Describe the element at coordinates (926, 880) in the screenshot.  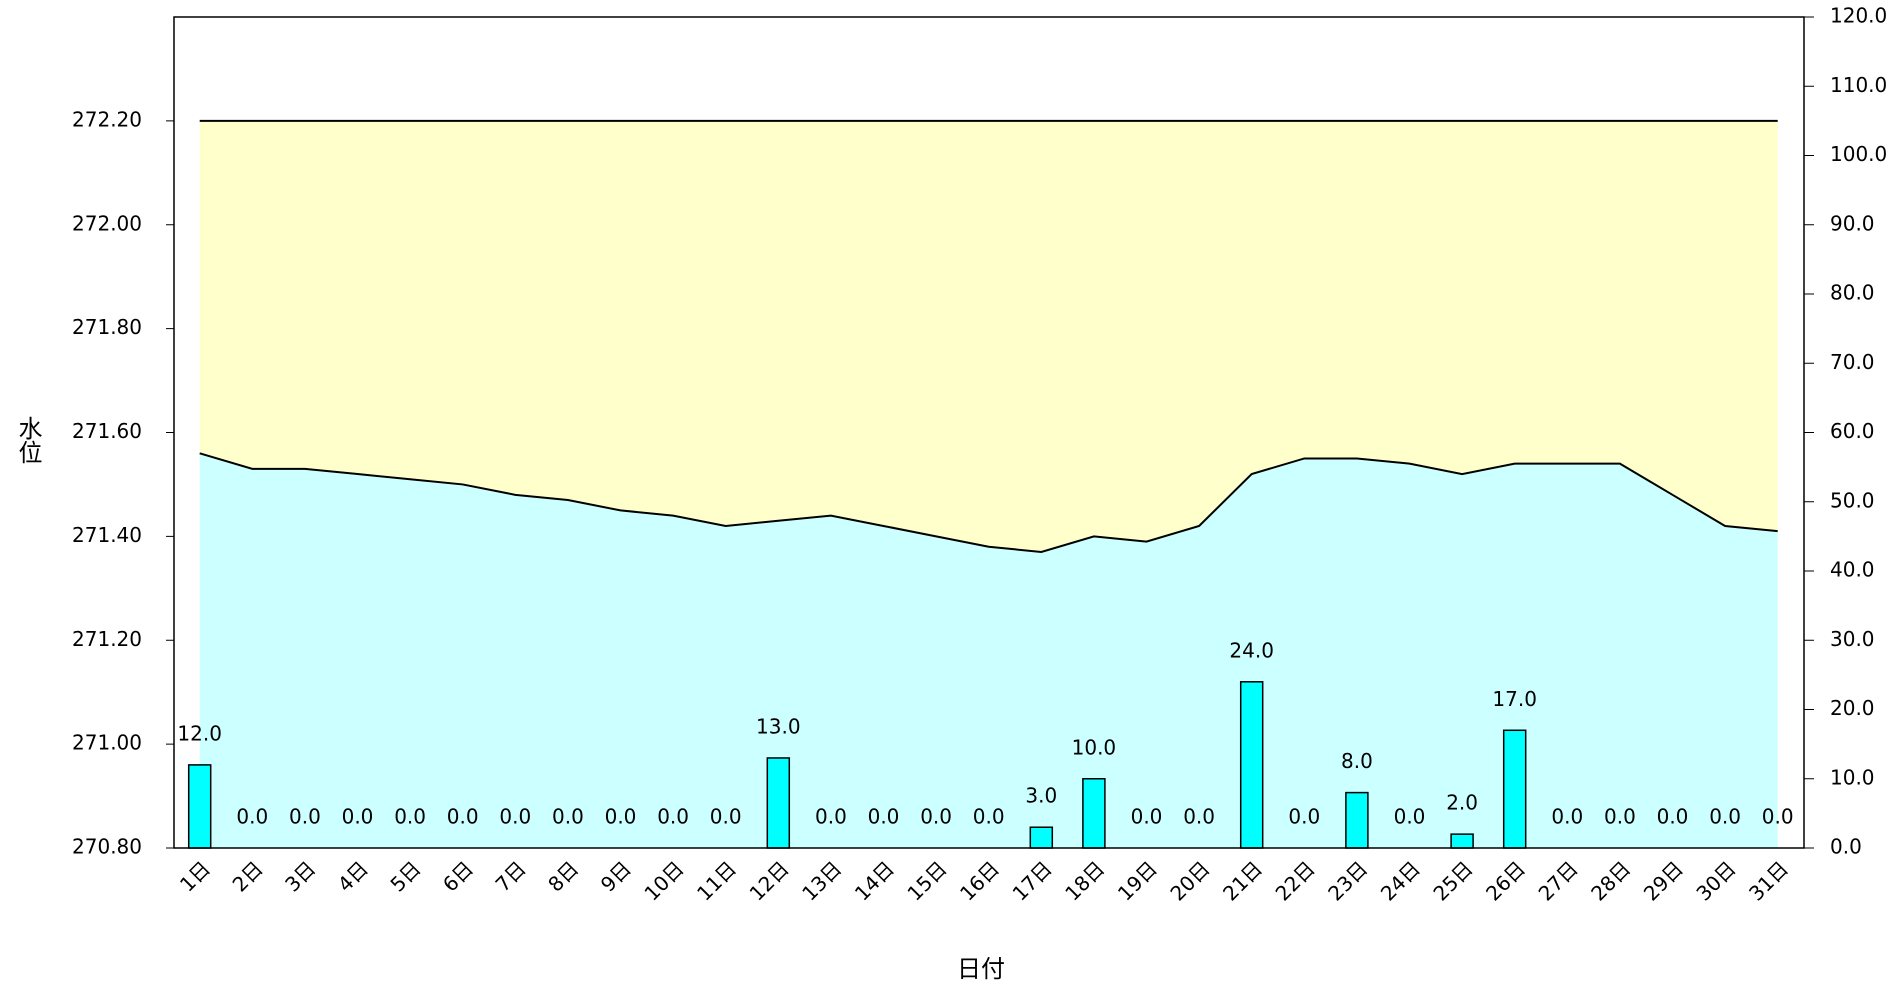
I see `x-tick-label: 15日` at that location.